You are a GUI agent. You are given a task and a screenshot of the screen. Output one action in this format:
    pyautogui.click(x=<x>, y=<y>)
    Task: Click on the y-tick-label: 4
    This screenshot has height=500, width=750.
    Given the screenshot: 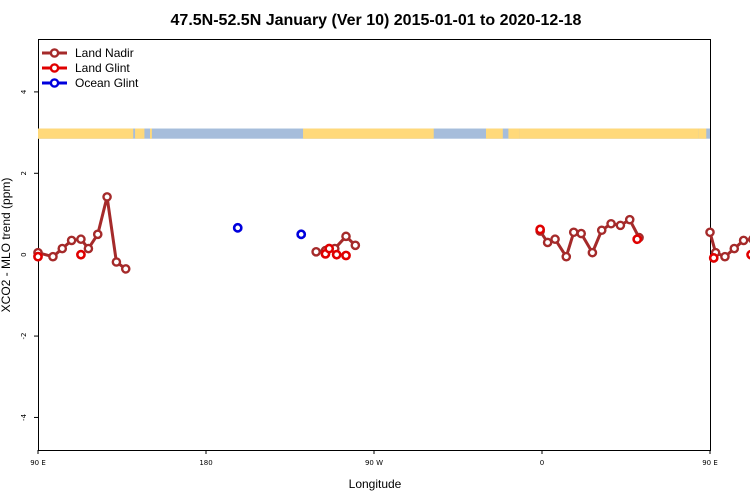 What is the action you would take?
    pyautogui.click(x=24, y=91)
    